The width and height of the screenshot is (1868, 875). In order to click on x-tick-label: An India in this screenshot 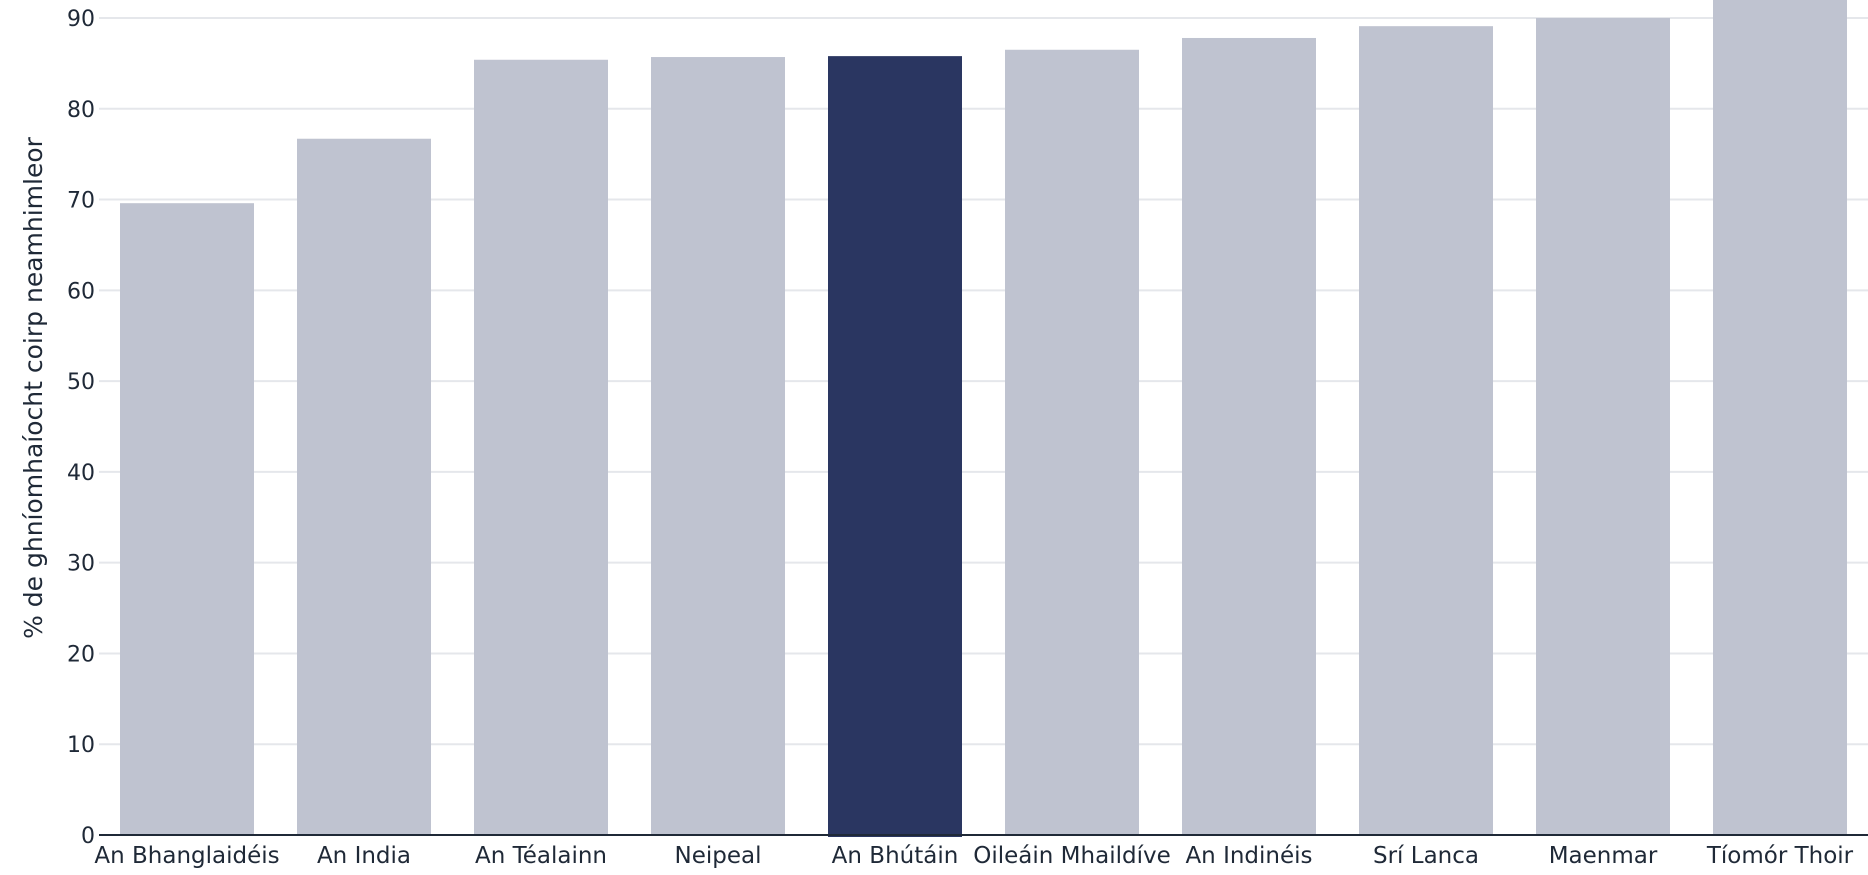, I will do `click(364, 856)`.